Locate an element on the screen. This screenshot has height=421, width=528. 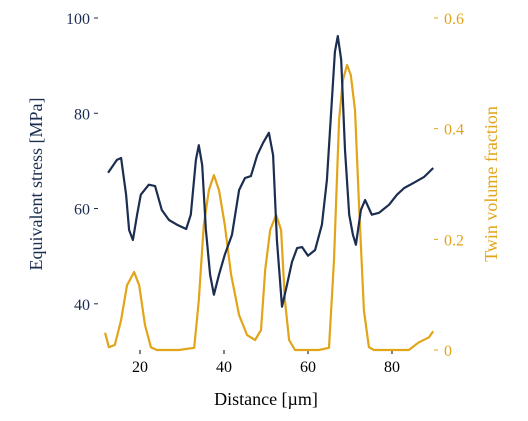
y2-tick-label: 0 is located at coordinates (448, 351).